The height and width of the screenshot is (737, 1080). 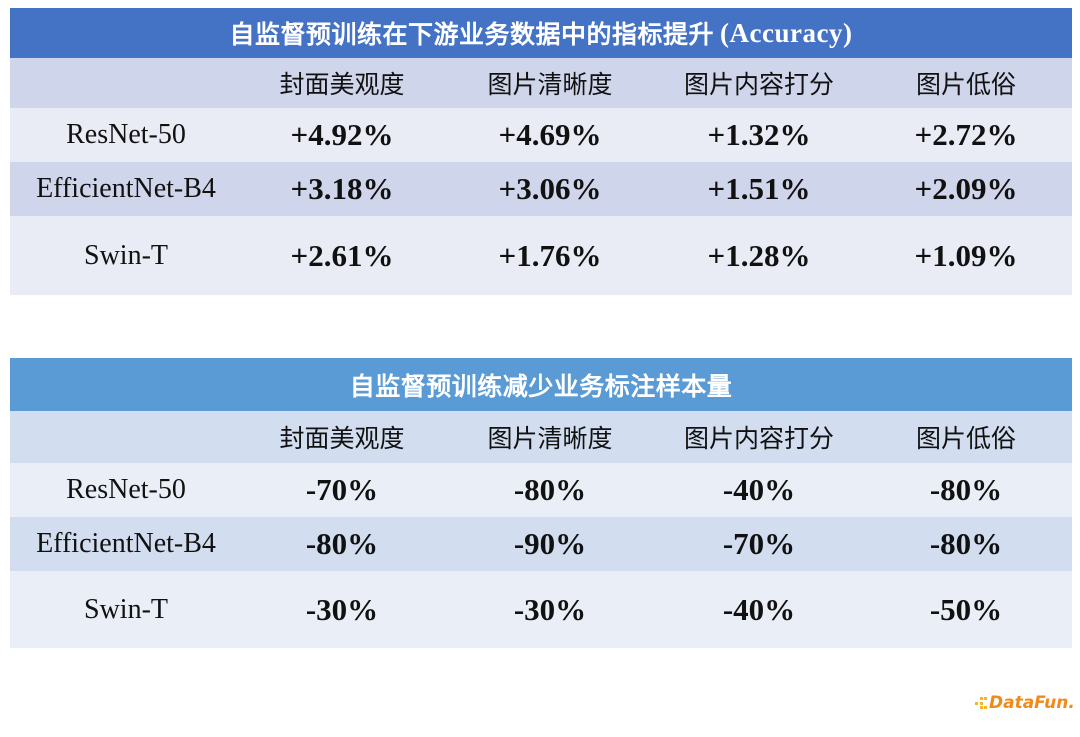 I want to click on value-cell: +1.09%, so click(x=966, y=255).